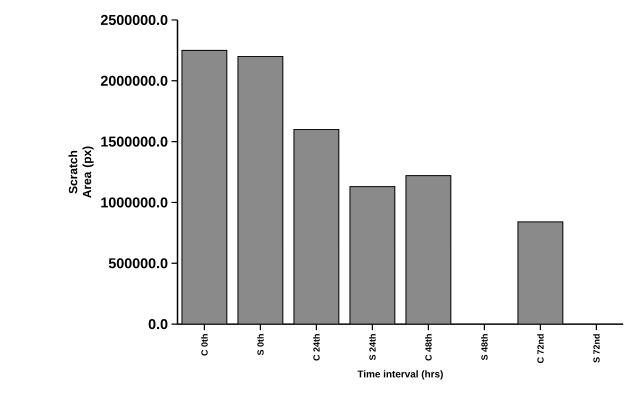 Image resolution: width=624 pixels, height=420 pixels. What do you see at coordinates (540, 349) in the screenshot?
I see `x-tick-label: C 72nd` at bounding box center [540, 349].